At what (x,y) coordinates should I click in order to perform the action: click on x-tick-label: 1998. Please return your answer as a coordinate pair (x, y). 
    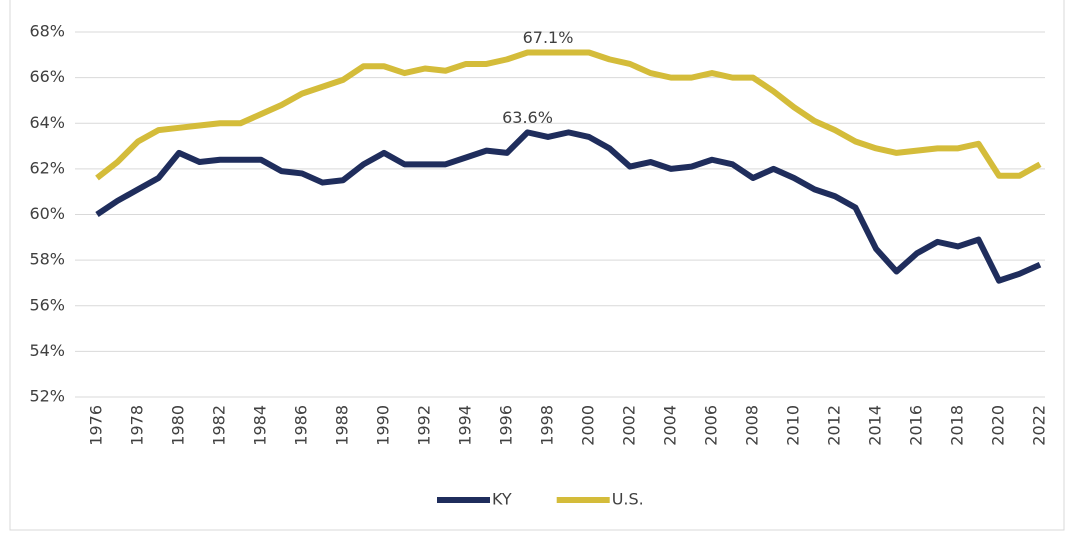
    Looking at the image, I should click on (547, 425).